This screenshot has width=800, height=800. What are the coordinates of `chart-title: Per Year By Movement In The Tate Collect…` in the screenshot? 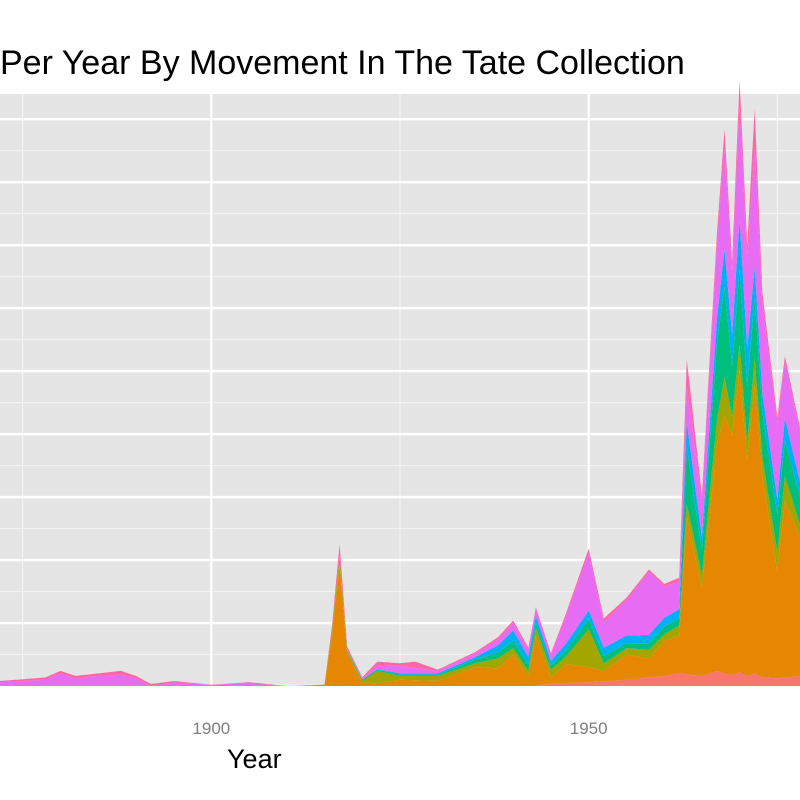 It's located at (342, 63).